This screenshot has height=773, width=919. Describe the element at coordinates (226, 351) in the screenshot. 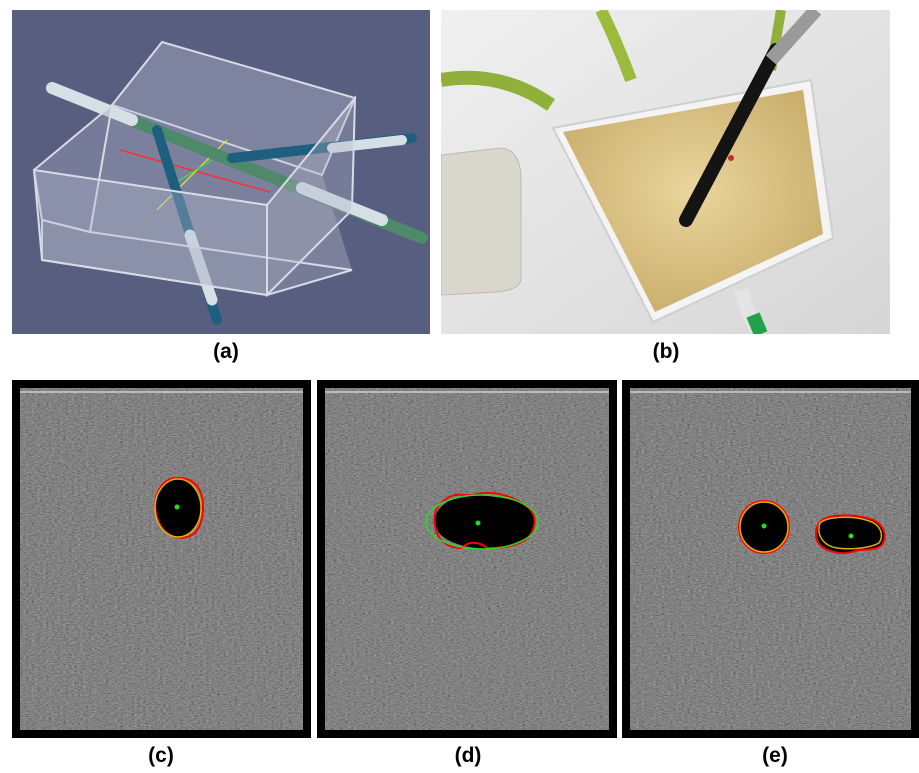

I see `caption-a: (a)` at that location.